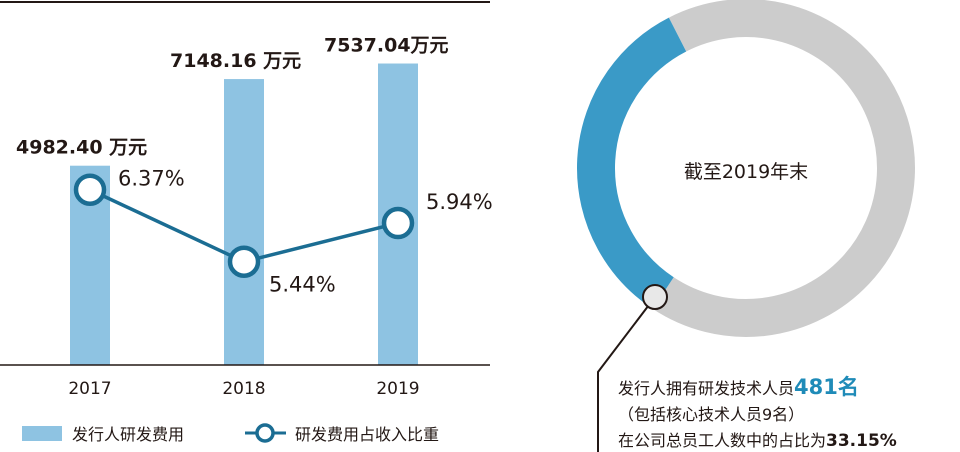 The width and height of the screenshot is (960, 452). Describe the element at coordinates (128, 434) in the screenshot. I see `legend-bar-label: 发行人研发费用` at that location.